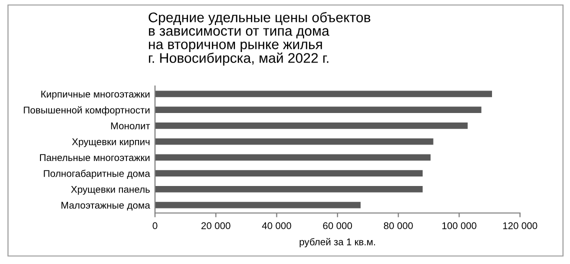 The image size is (570, 264). Describe the element at coordinates (155, 226) in the screenshot. I see `x-tick-label: 0` at that location.